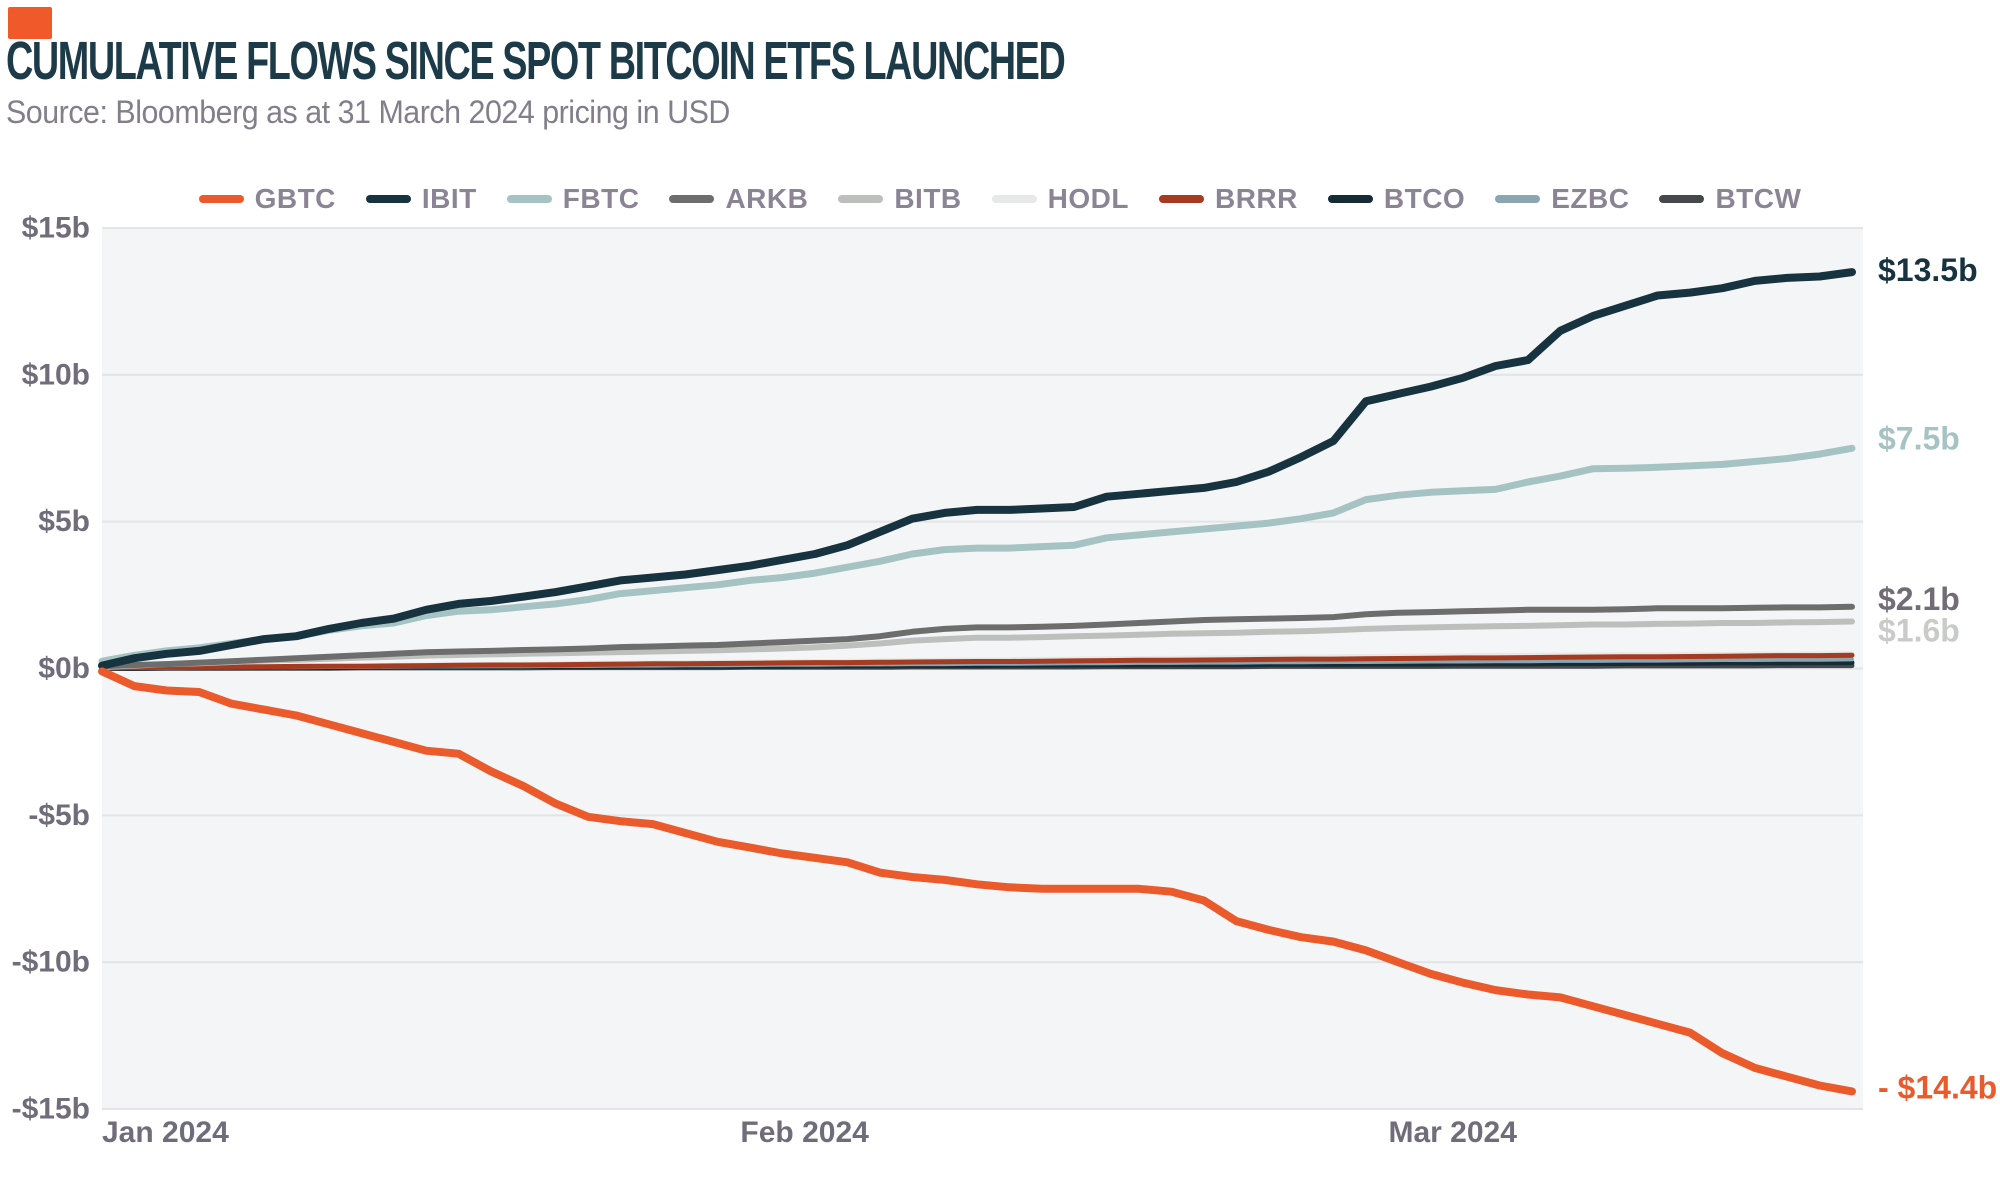 Image resolution: width=2000 pixels, height=1200 pixels. I want to click on brand-accent-square, so click(30, 23).